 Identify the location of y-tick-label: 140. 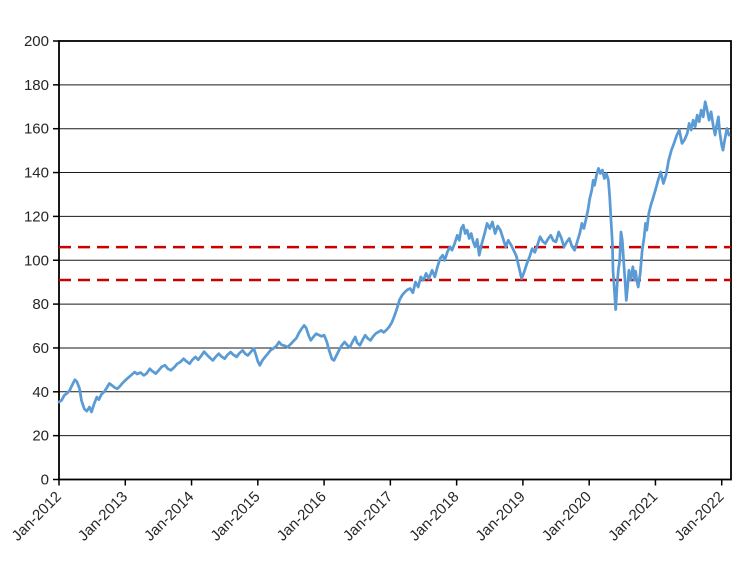
(36, 173).